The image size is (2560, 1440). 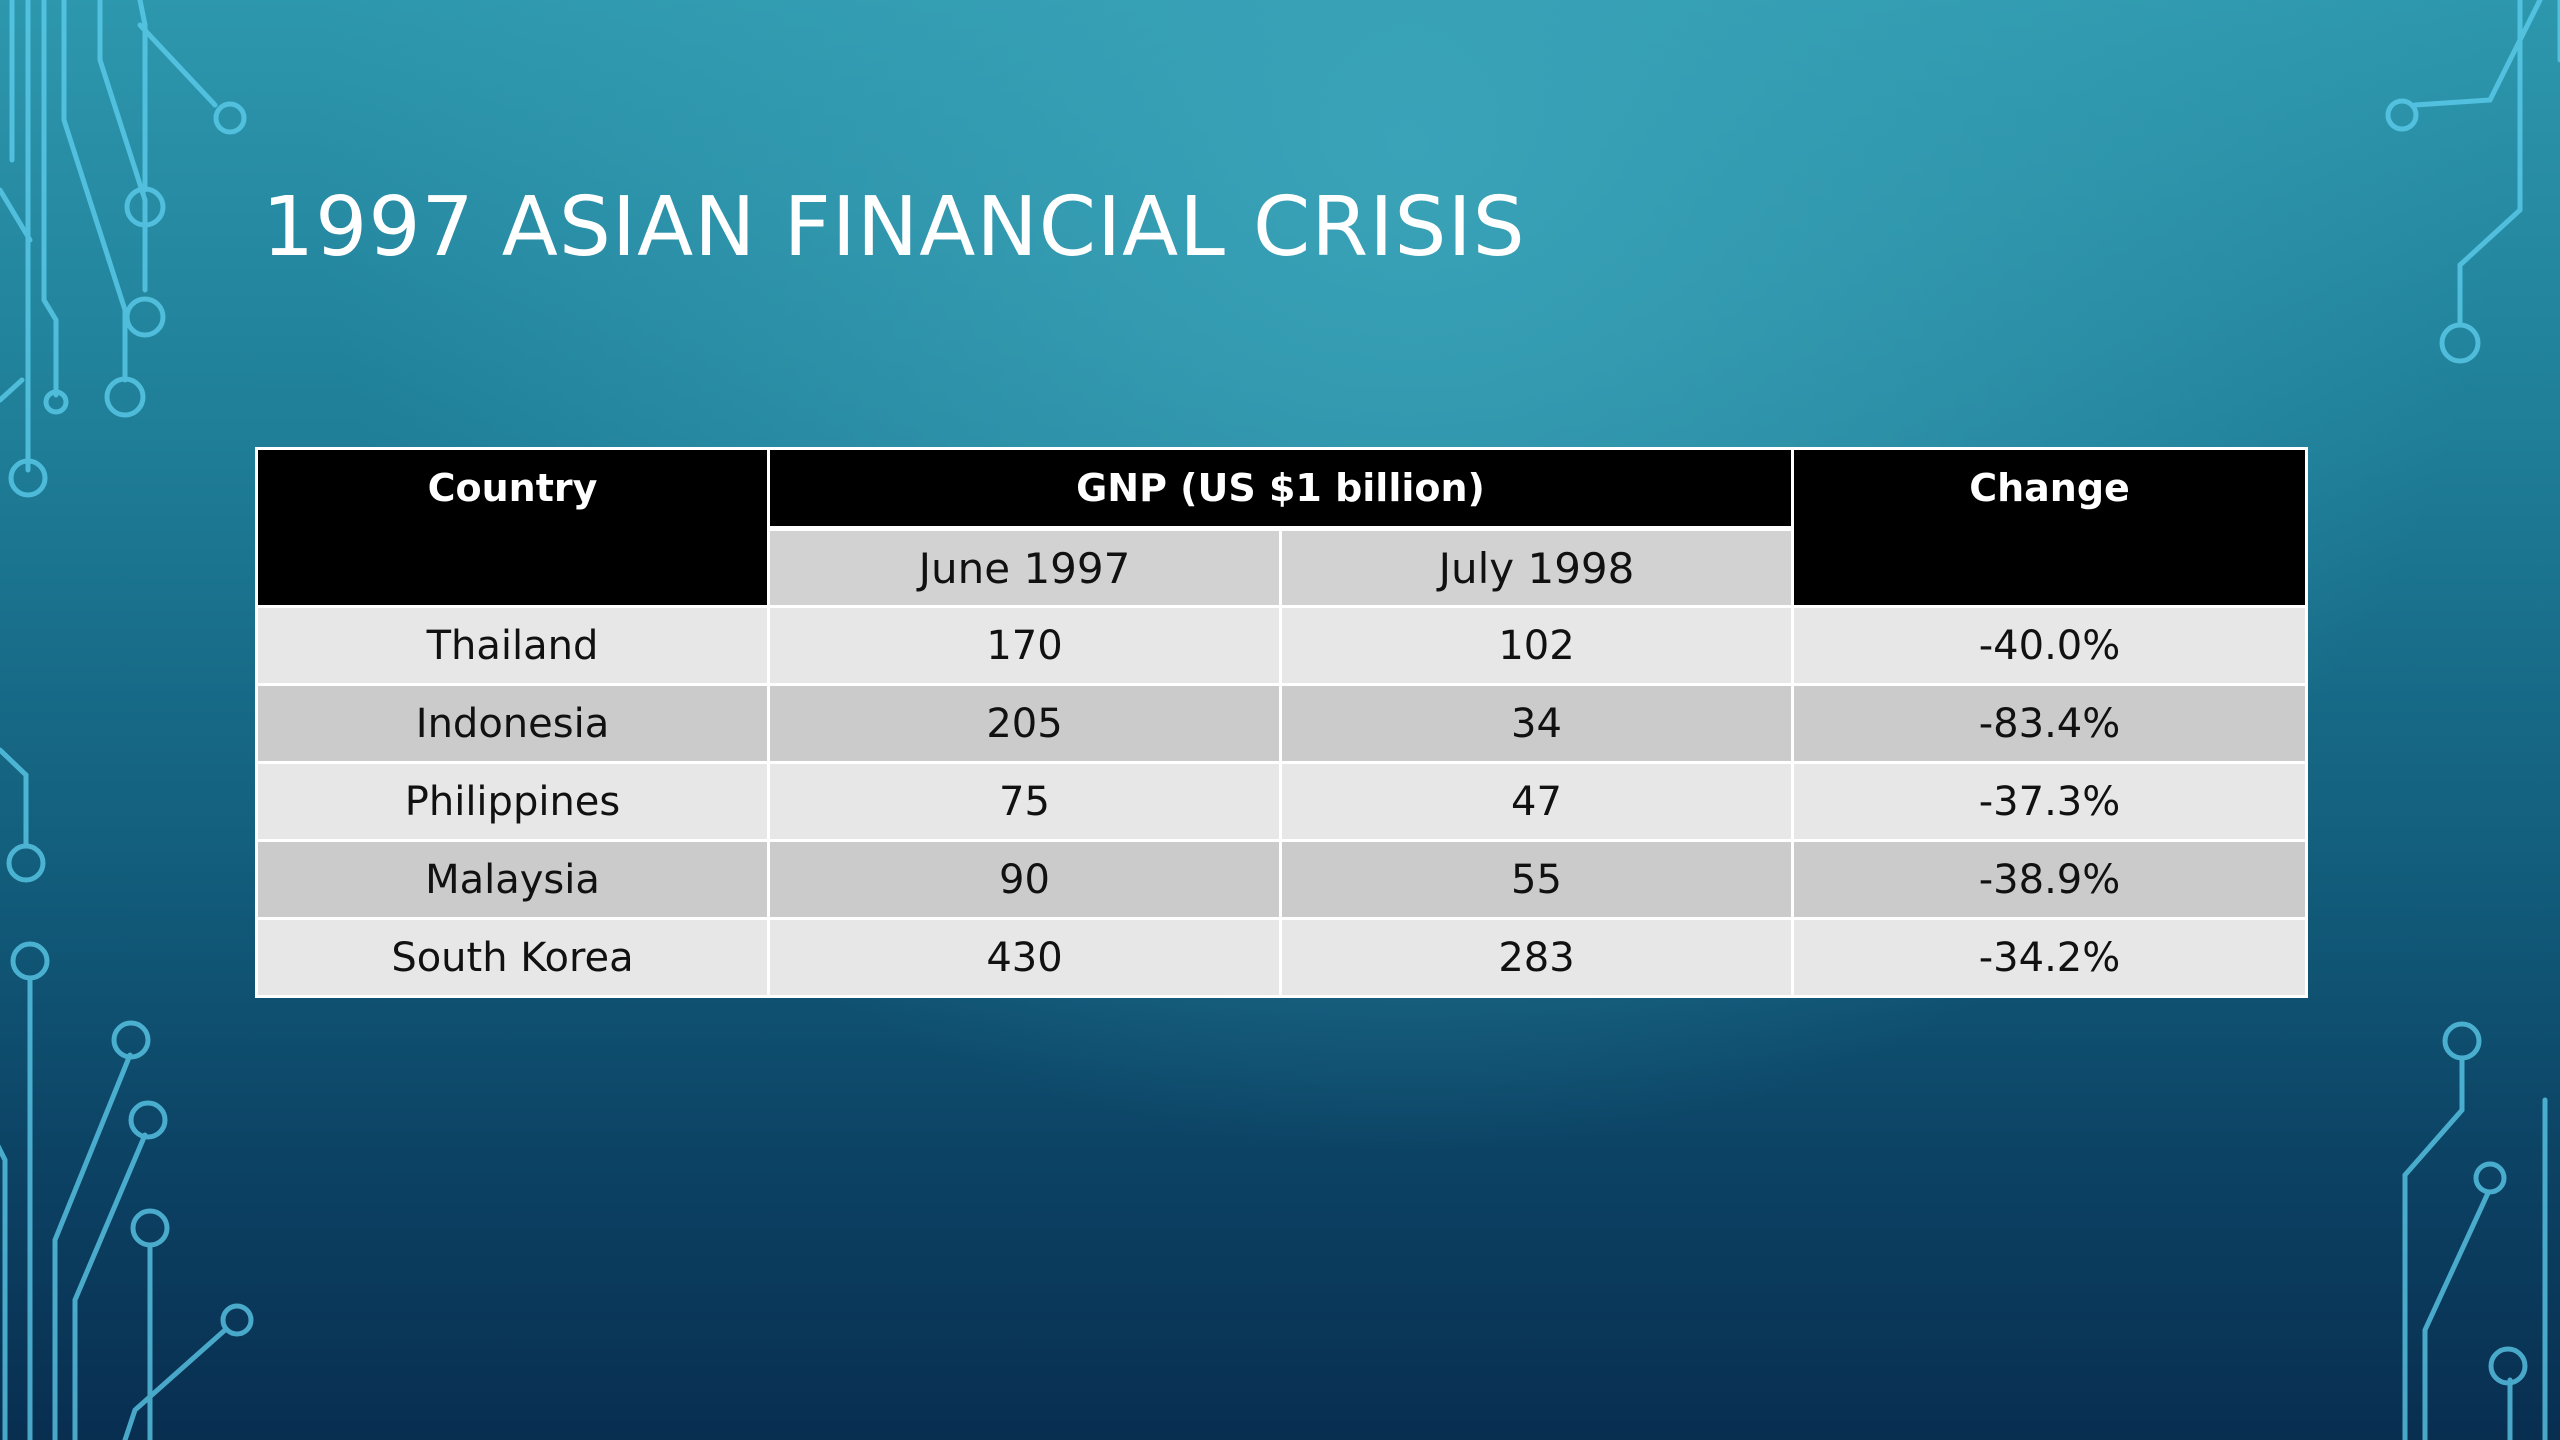 I want to click on cell-june: 205, so click(x=1024, y=723).